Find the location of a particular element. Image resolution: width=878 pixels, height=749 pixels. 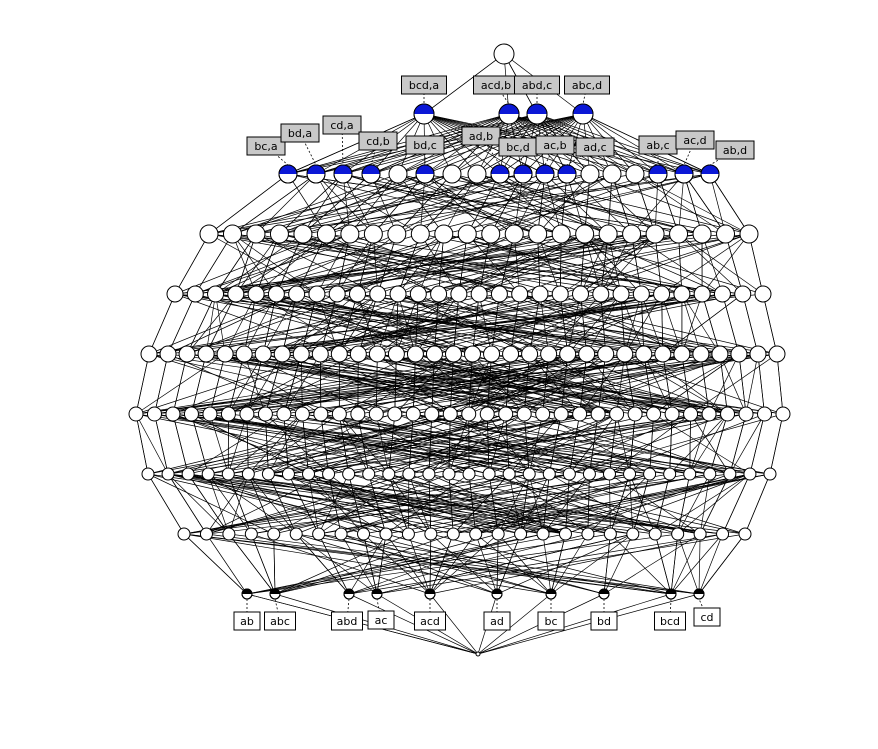

object-label-text: ac is located at coordinates (381, 620).